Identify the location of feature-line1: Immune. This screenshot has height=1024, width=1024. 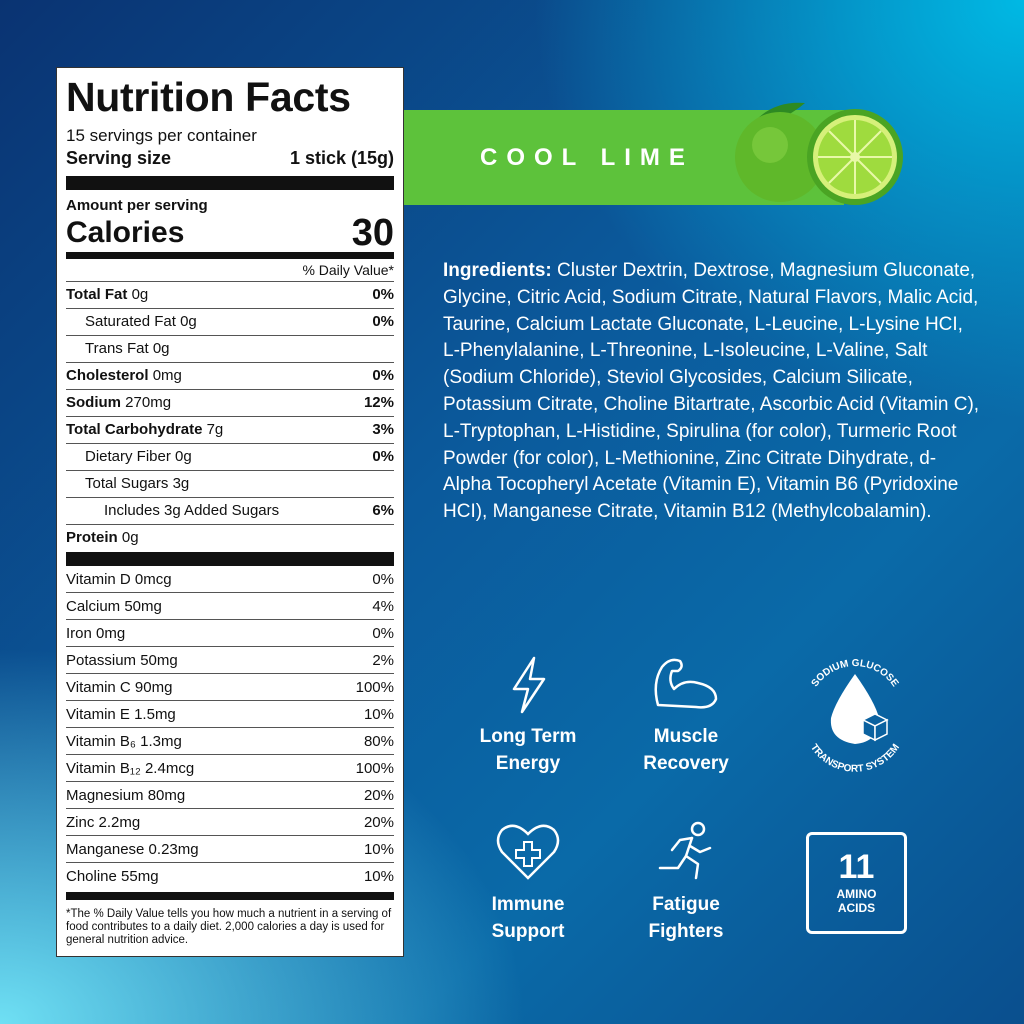
(528, 904).